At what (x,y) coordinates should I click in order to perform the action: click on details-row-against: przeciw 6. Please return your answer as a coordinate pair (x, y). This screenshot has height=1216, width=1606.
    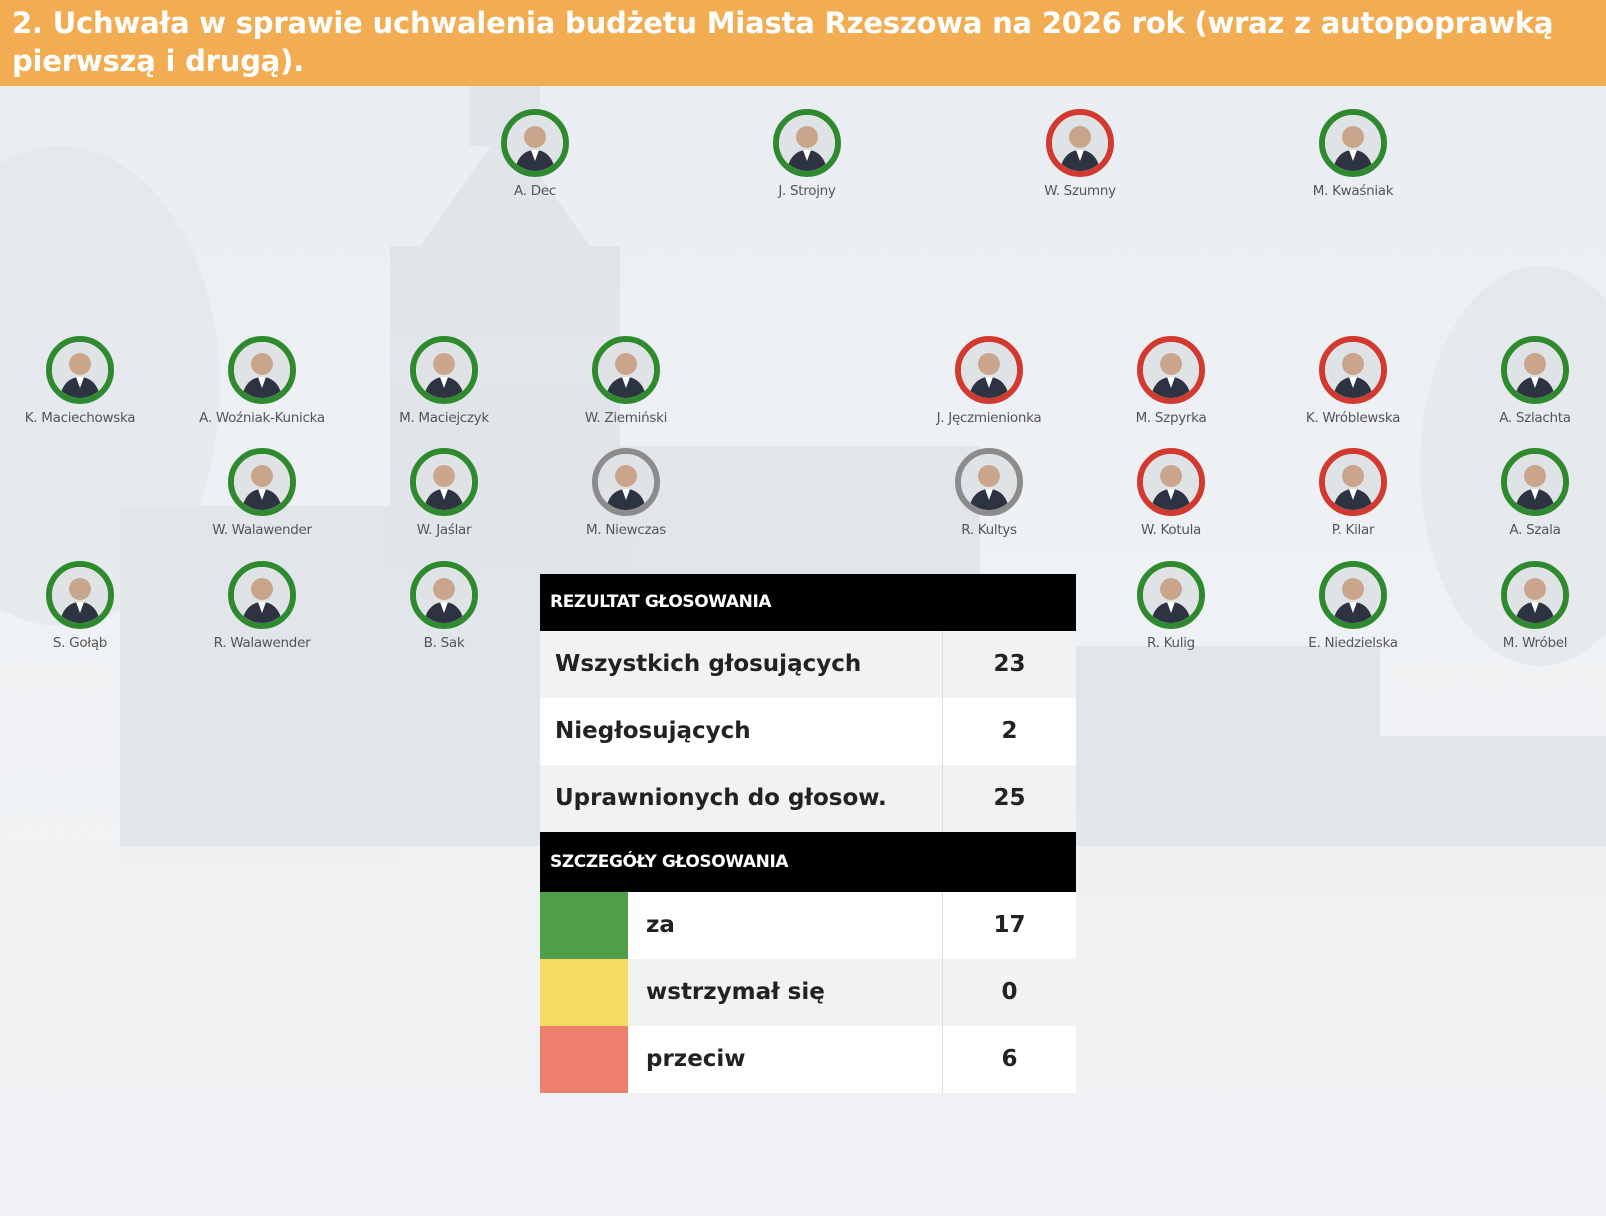
    Looking at the image, I should click on (808, 1059).